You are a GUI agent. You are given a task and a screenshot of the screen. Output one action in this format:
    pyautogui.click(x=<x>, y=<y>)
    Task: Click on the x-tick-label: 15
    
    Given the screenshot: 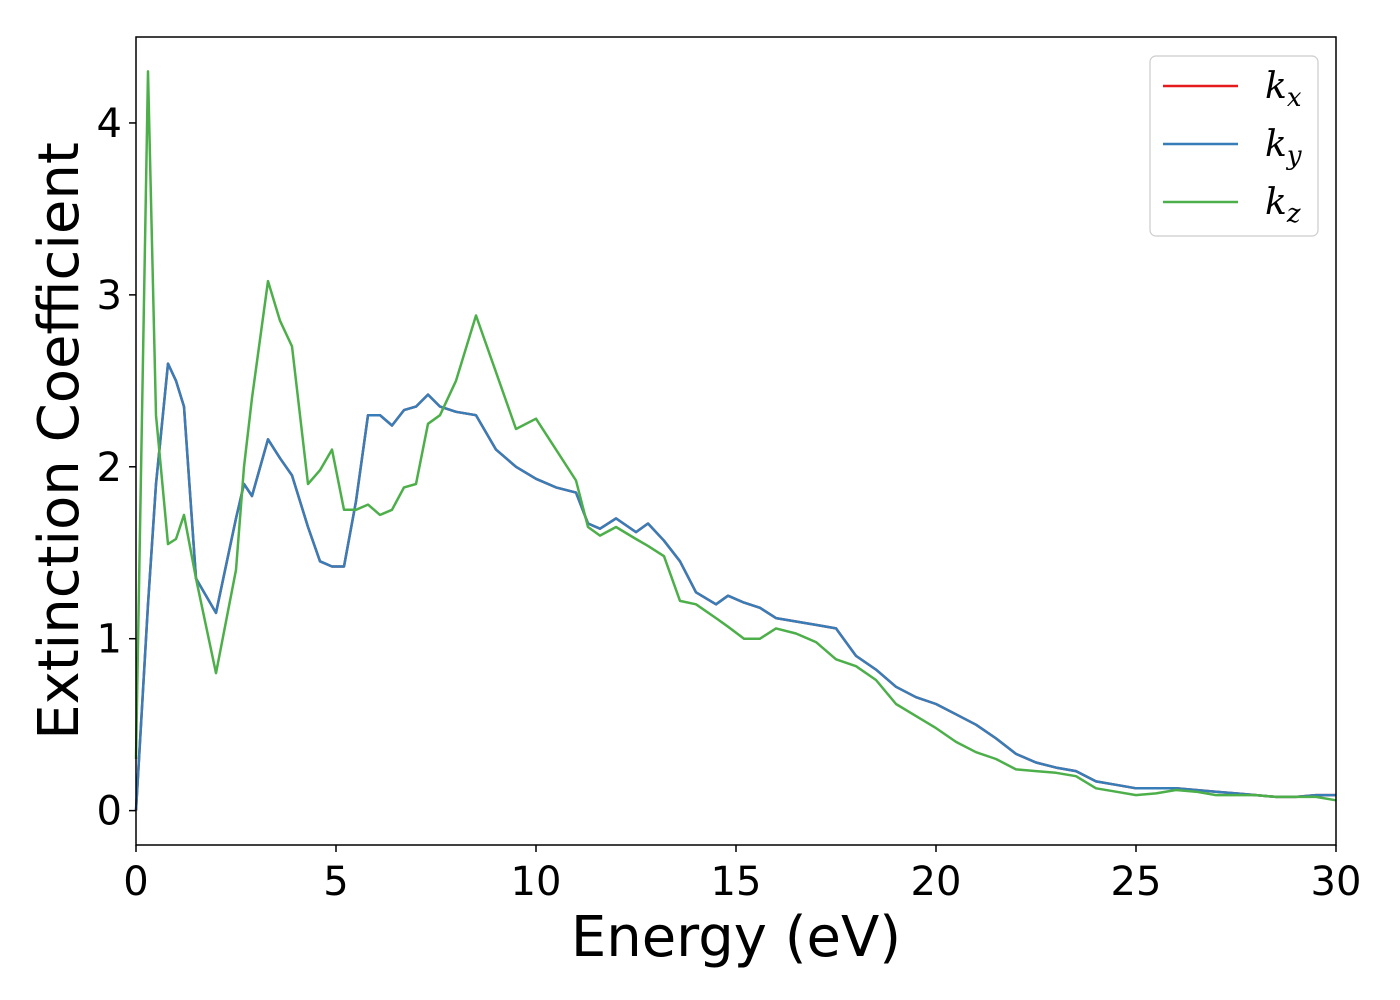 What is the action you would take?
    pyautogui.click(x=736, y=882)
    